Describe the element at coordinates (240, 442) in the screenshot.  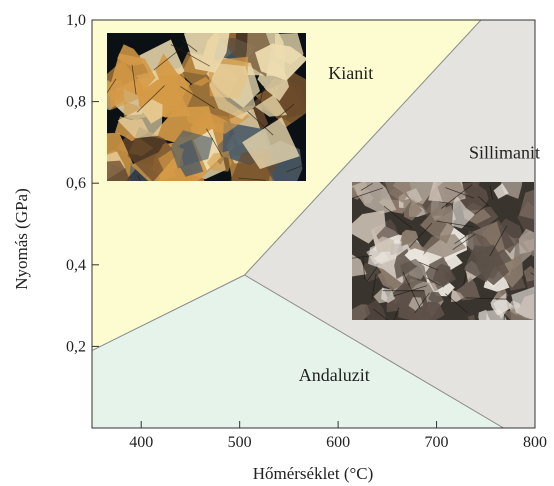
I see `x-tick-label: 500` at that location.